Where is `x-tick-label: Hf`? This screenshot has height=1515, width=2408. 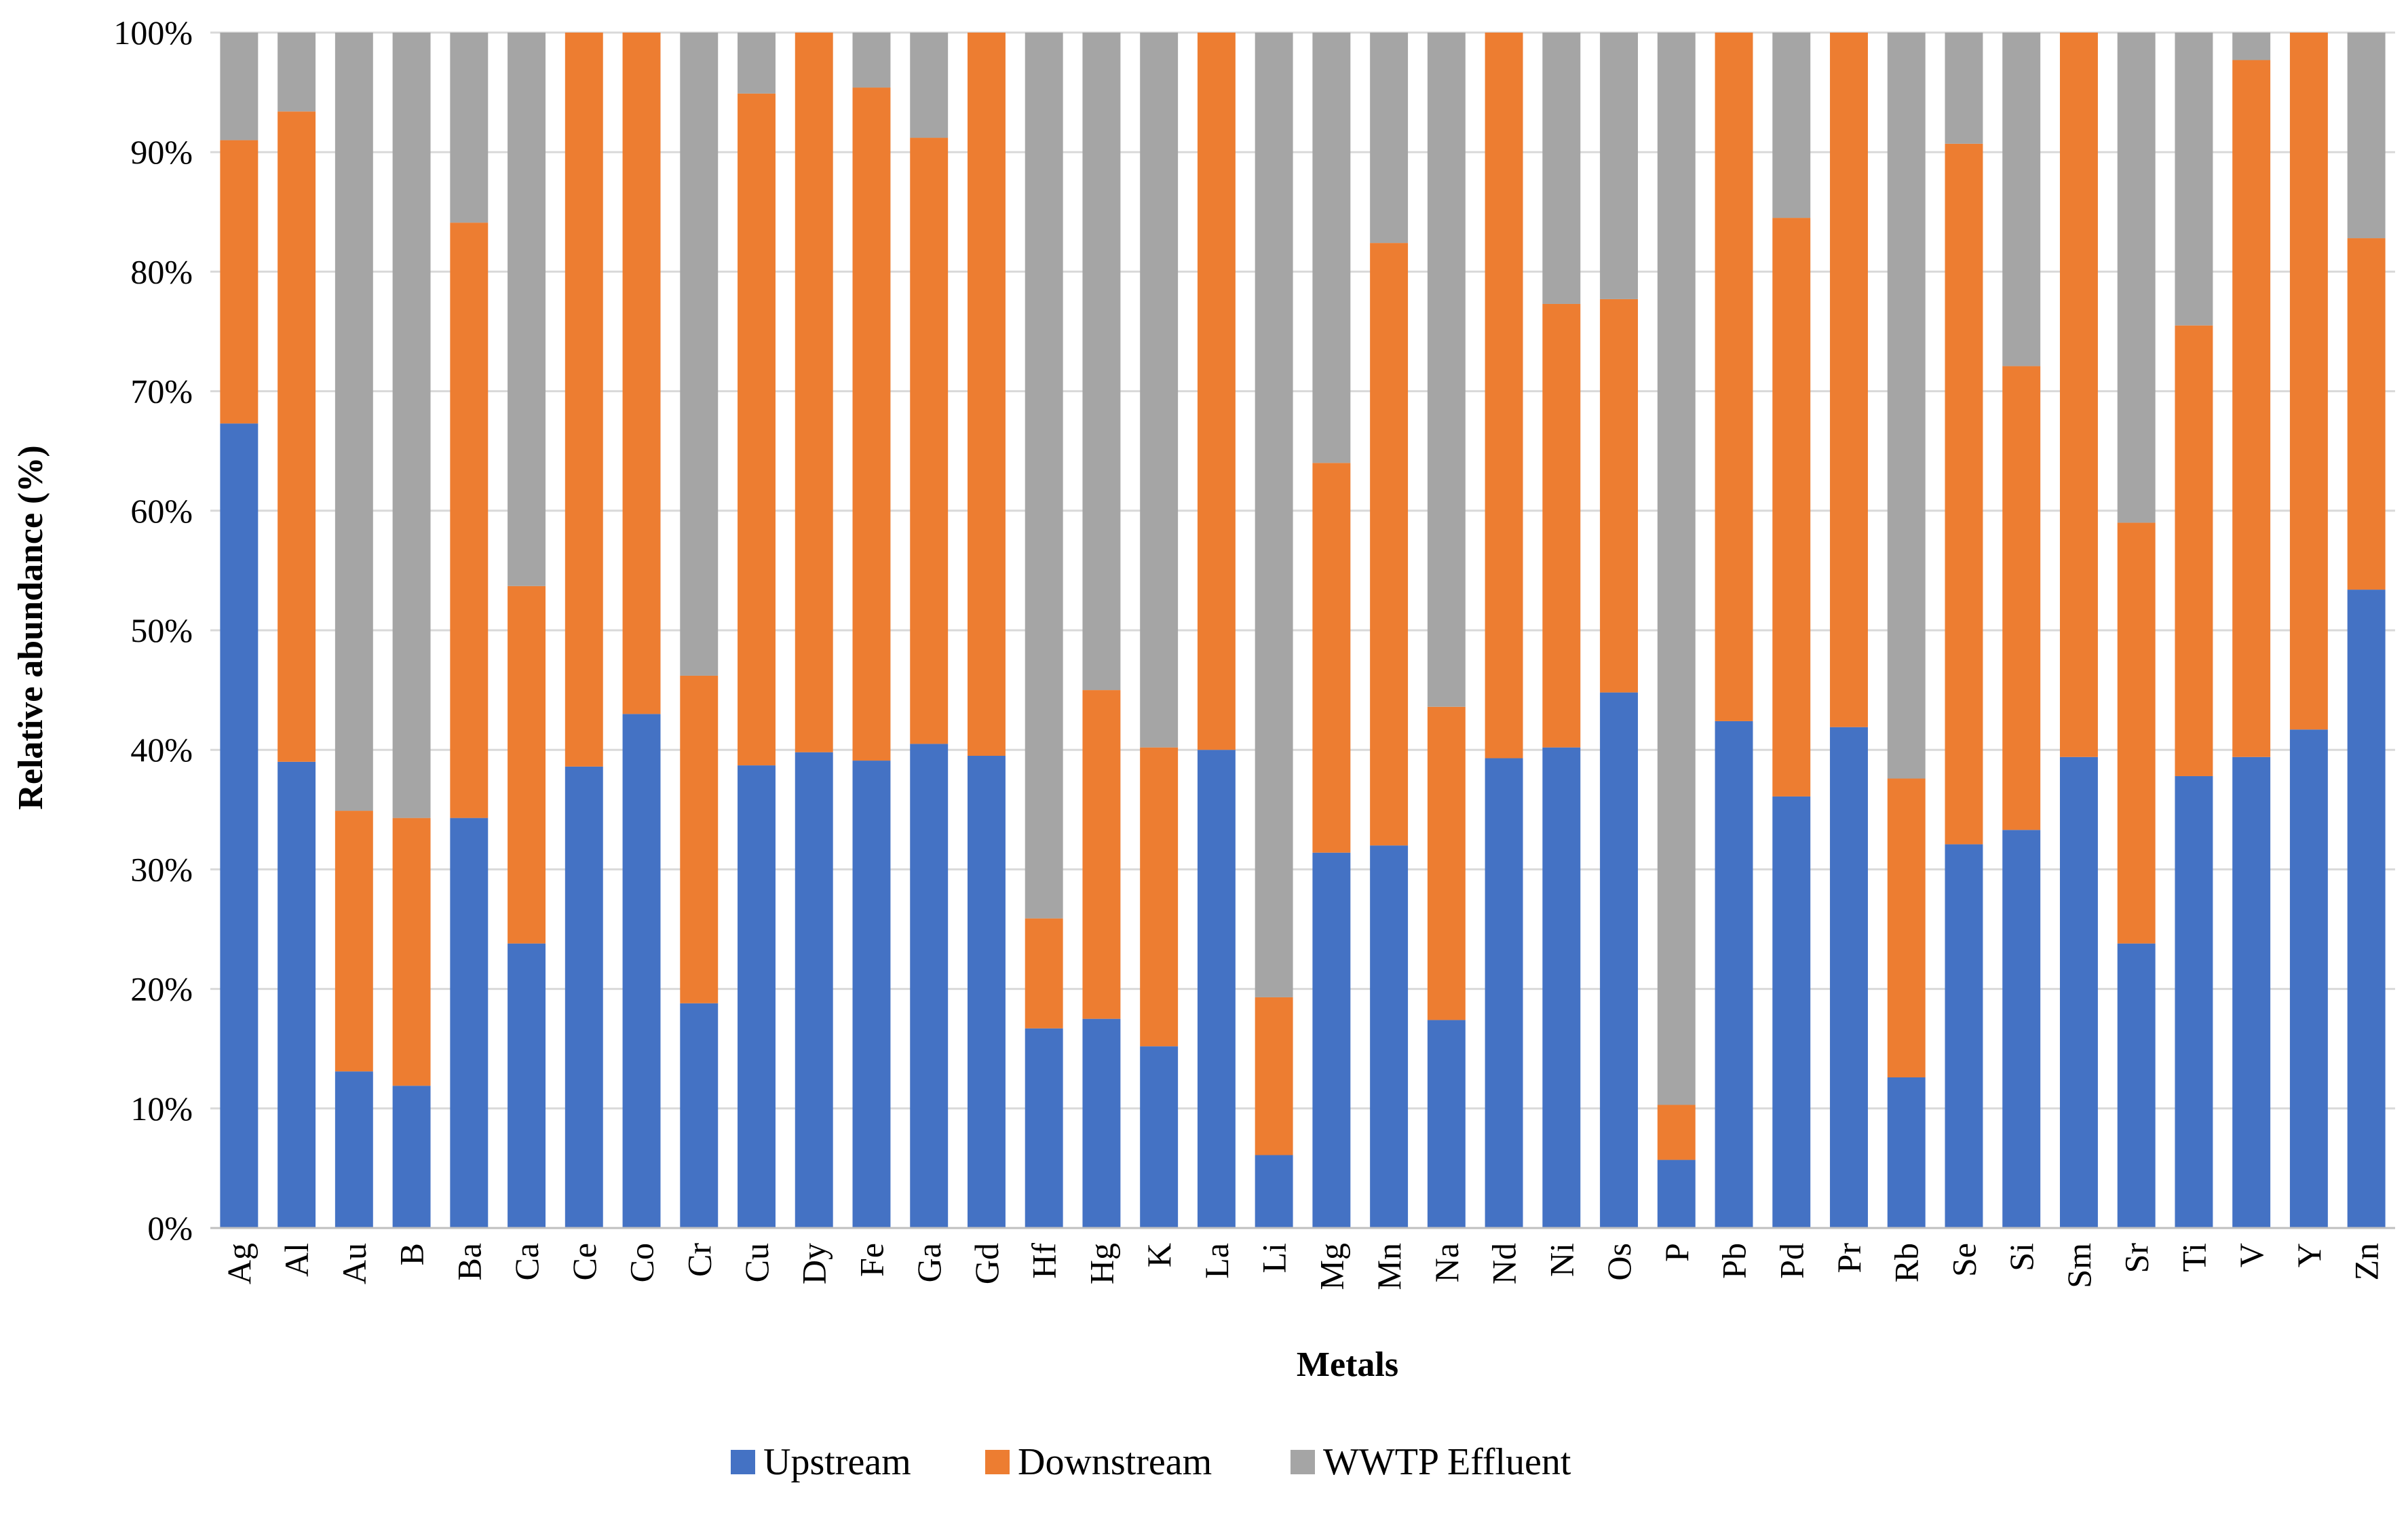 x-tick-label: Hf is located at coordinates (1044, 1261).